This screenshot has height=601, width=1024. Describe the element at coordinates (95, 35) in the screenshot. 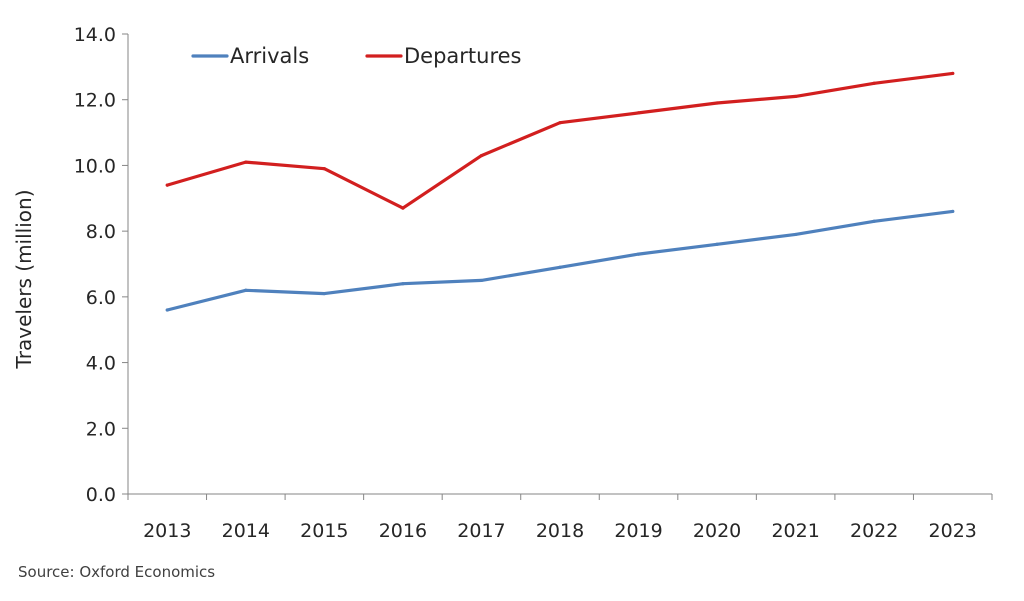

I see `y-tick-label: 14.0` at that location.